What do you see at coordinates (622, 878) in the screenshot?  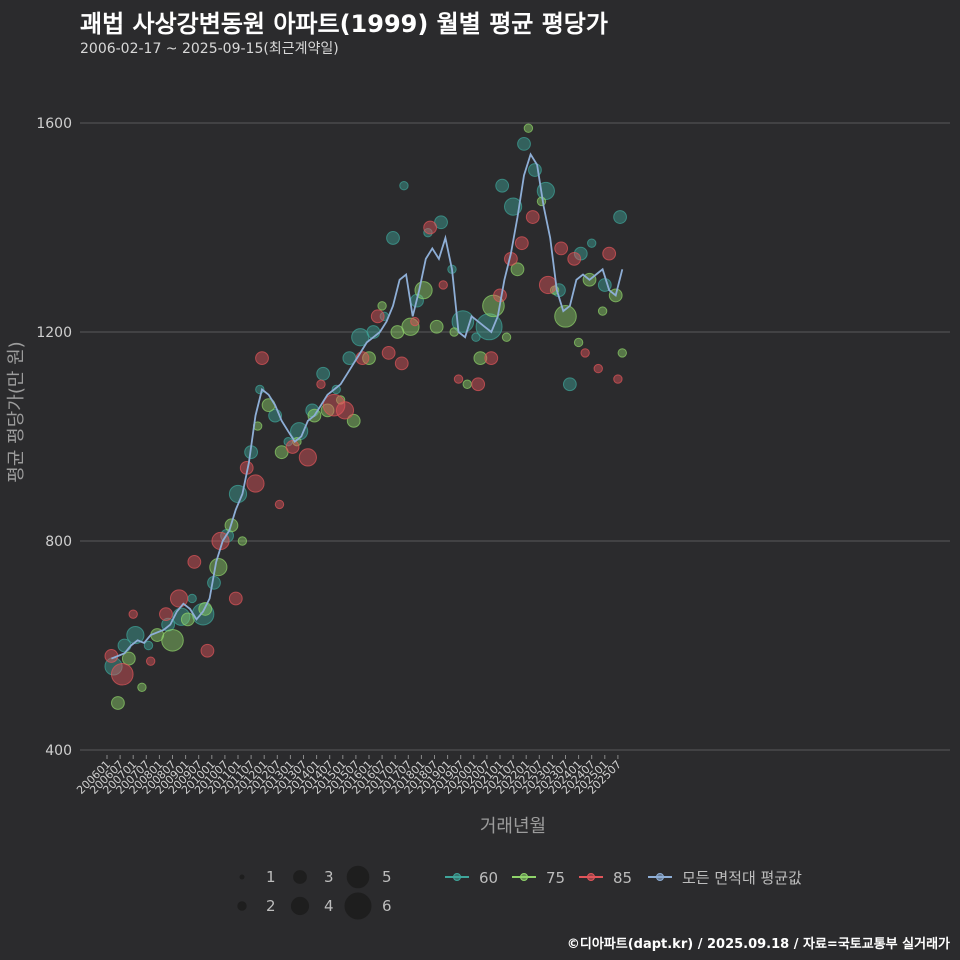 I see `legend-series-label: 85` at bounding box center [622, 878].